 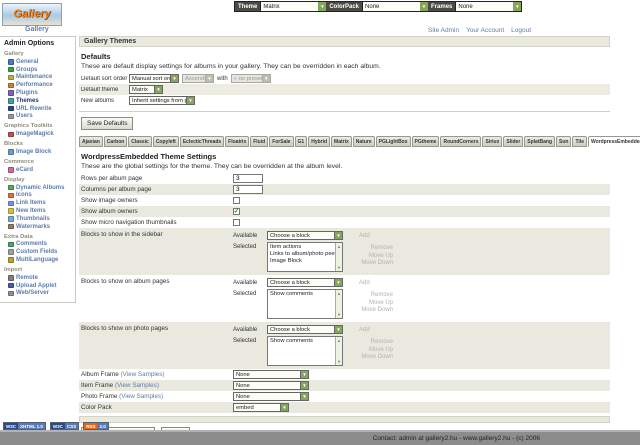 What do you see at coordinates (115, 141) in the screenshot?
I see `tab-carbon: Carbon` at bounding box center [115, 141].